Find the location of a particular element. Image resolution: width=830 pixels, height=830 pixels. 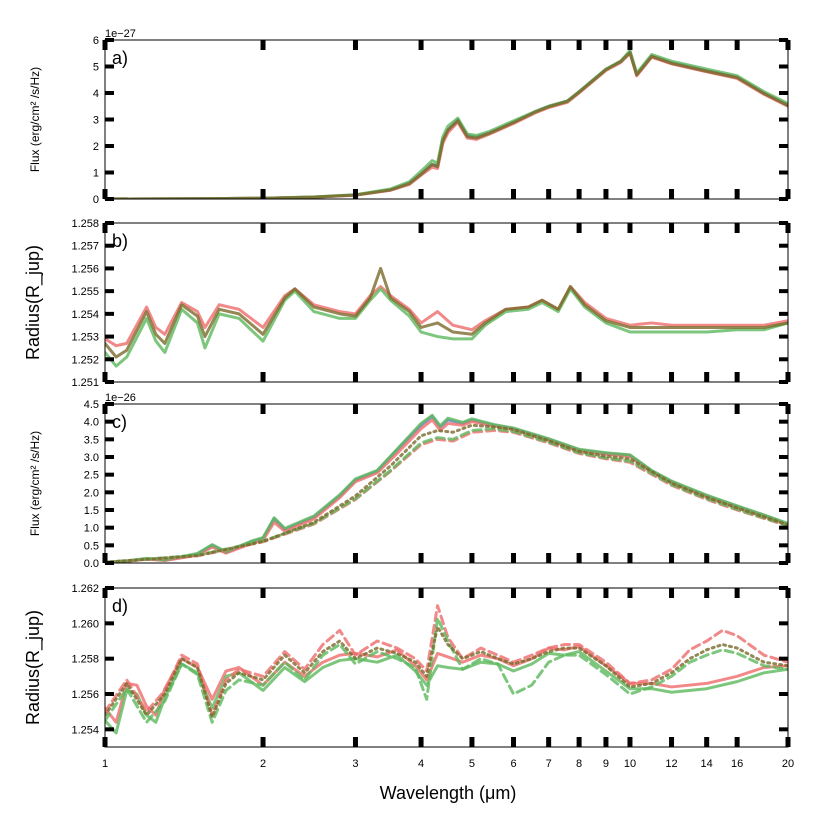

x-tick-label: 2 is located at coordinates (263, 764).